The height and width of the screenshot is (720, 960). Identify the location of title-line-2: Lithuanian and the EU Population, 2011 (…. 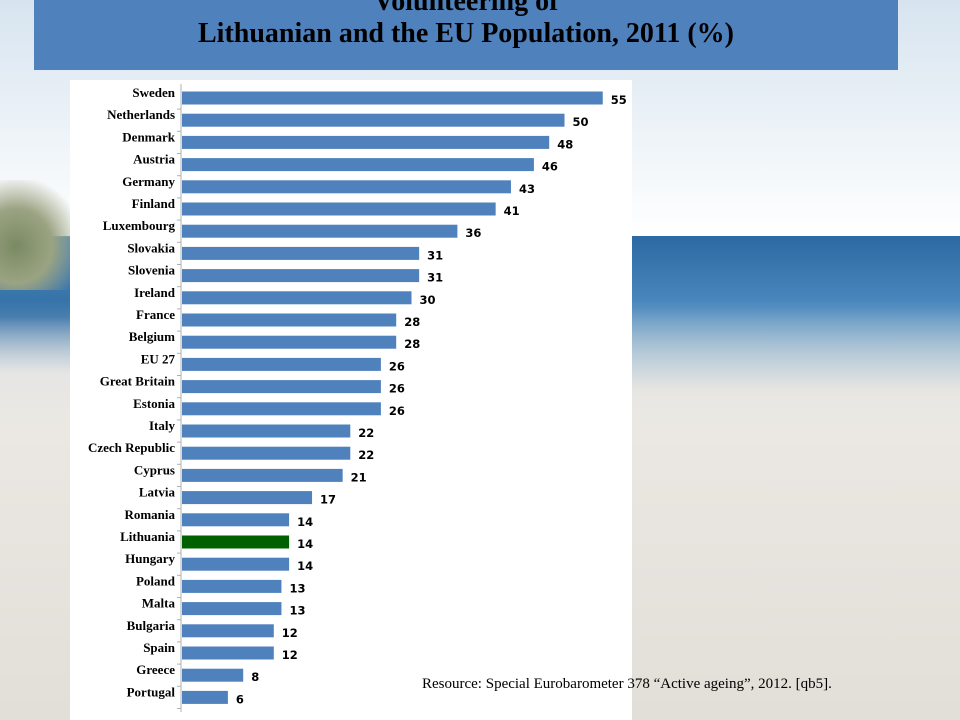
(466, 33).